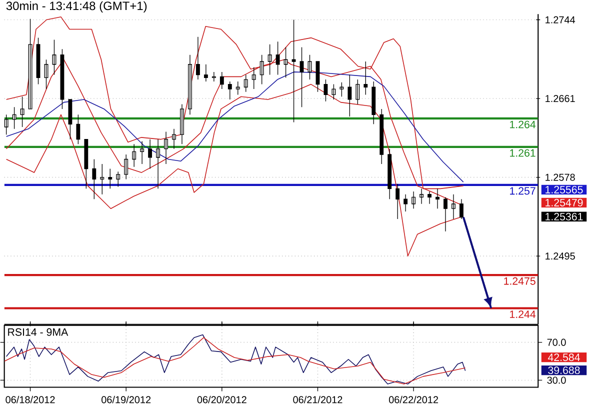  What do you see at coordinates (561, 20) in the screenshot?
I see `y-tick-label: 1.2744` at bounding box center [561, 20].